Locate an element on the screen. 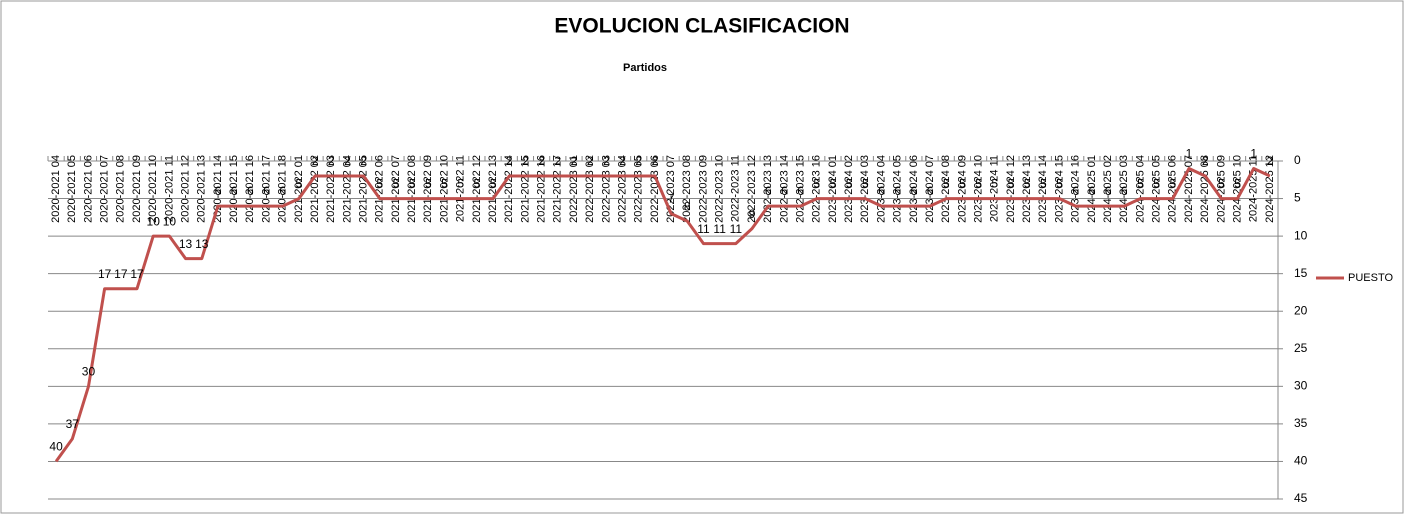 The height and width of the screenshot is (520, 1405). x-tick-label: 2024-2025 12 is located at coordinates (1270, 189).